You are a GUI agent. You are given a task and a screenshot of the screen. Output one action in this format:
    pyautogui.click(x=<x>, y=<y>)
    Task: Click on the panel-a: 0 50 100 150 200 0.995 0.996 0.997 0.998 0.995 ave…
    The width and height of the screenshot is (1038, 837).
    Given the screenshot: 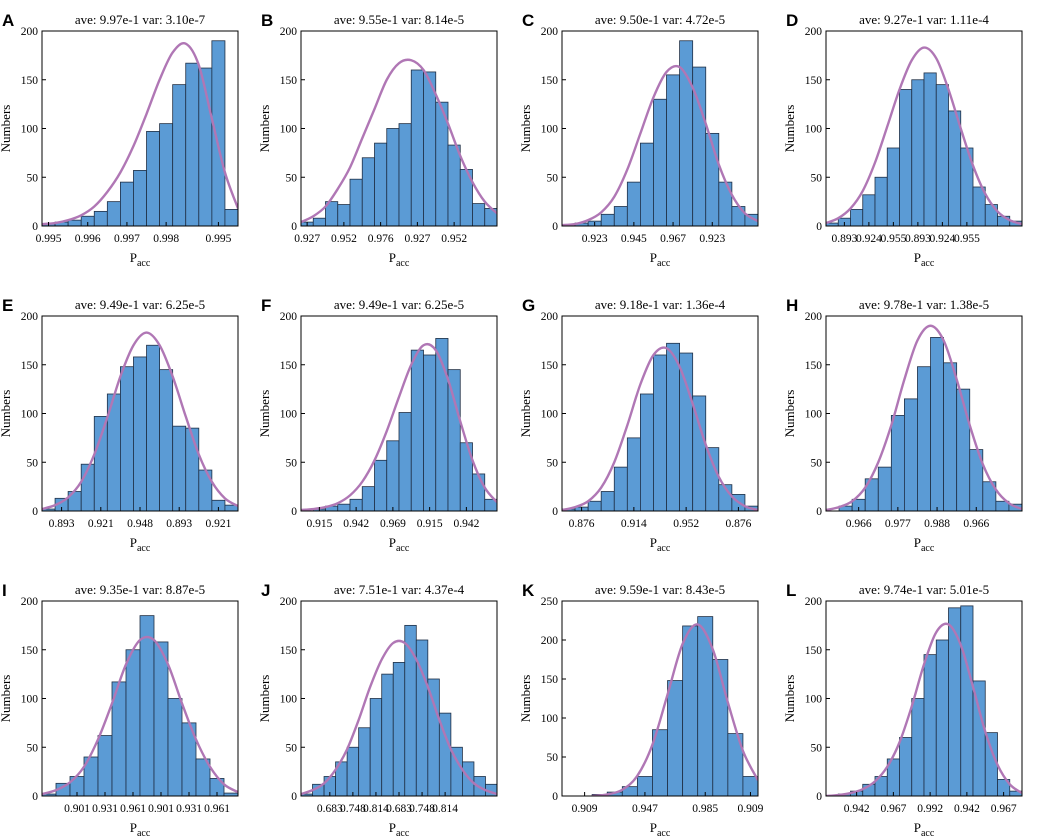 What is the action you would take?
    pyautogui.click(x=119, y=140)
    